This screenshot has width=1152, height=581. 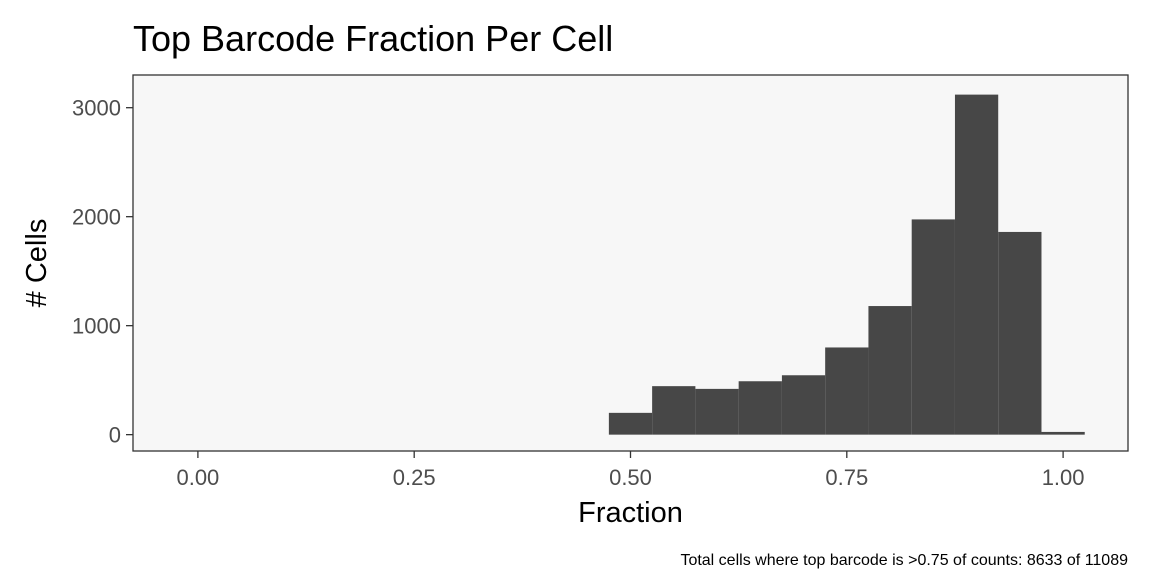 What do you see at coordinates (414, 477) in the screenshot?
I see `x-tick-label-1: 0.25` at bounding box center [414, 477].